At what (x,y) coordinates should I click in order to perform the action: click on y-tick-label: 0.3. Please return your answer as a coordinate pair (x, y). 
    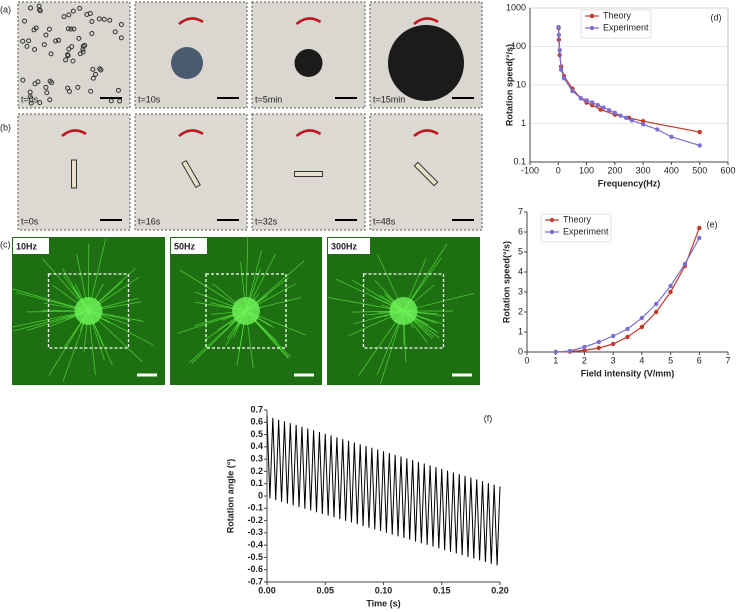
    Looking at the image, I should click on (256, 459).